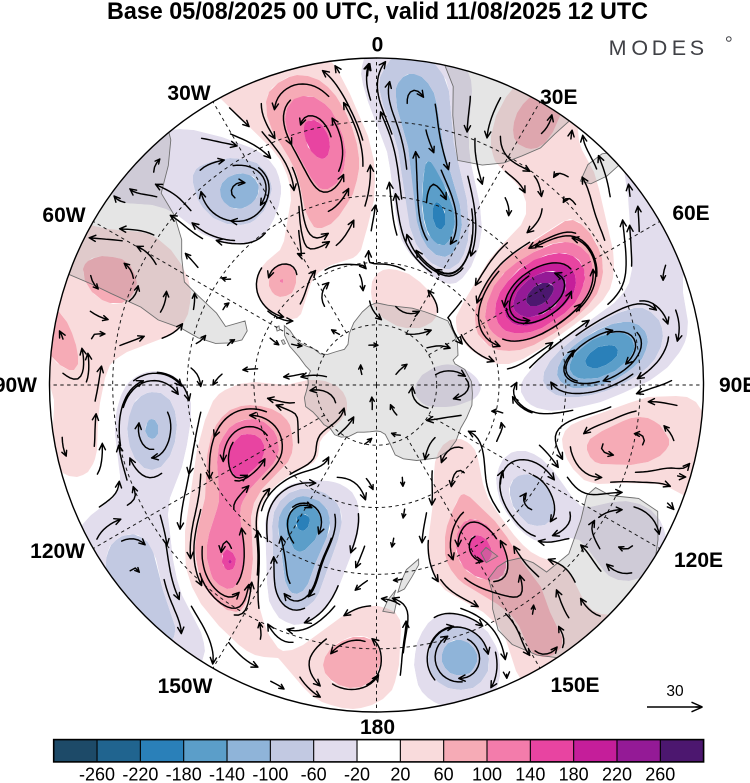  I want to click on svg-text: 220, so click(617, 774).